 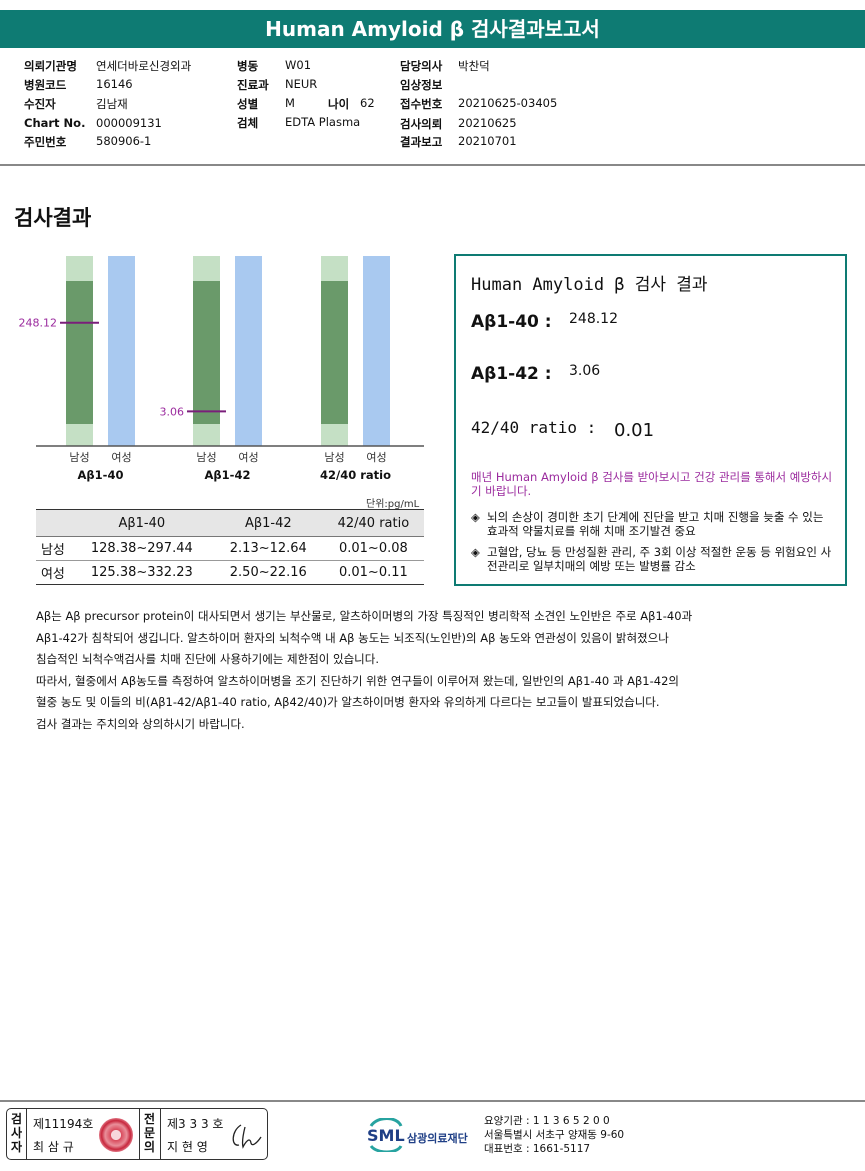 I want to click on hospital-code-value: 16146, so click(x=114, y=84).